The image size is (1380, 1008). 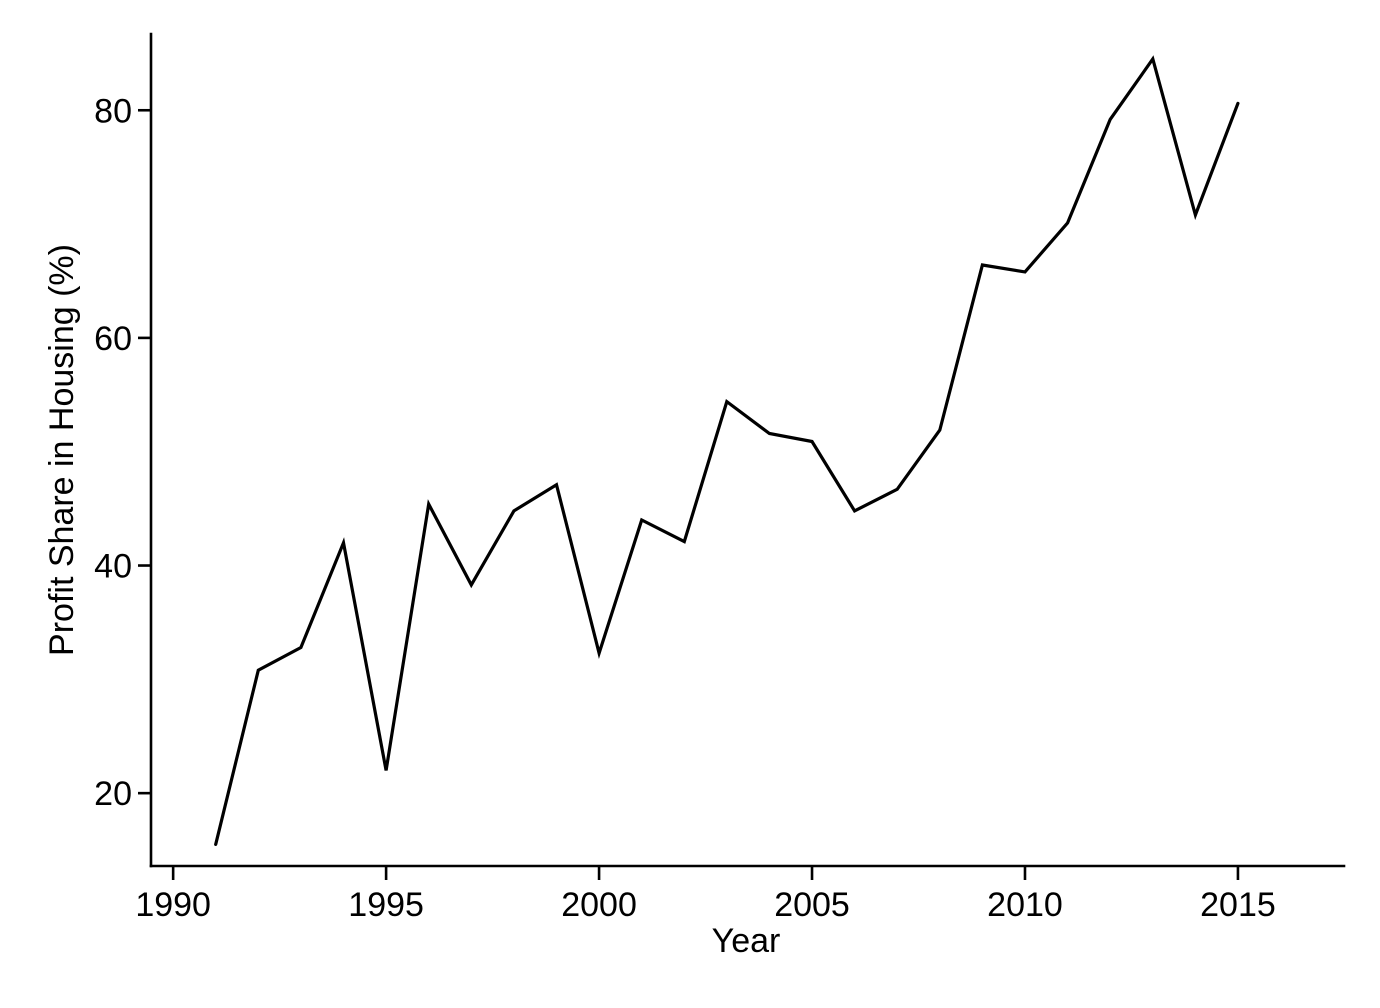 What do you see at coordinates (113, 111) in the screenshot?
I see `y-tick-label: 80` at bounding box center [113, 111].